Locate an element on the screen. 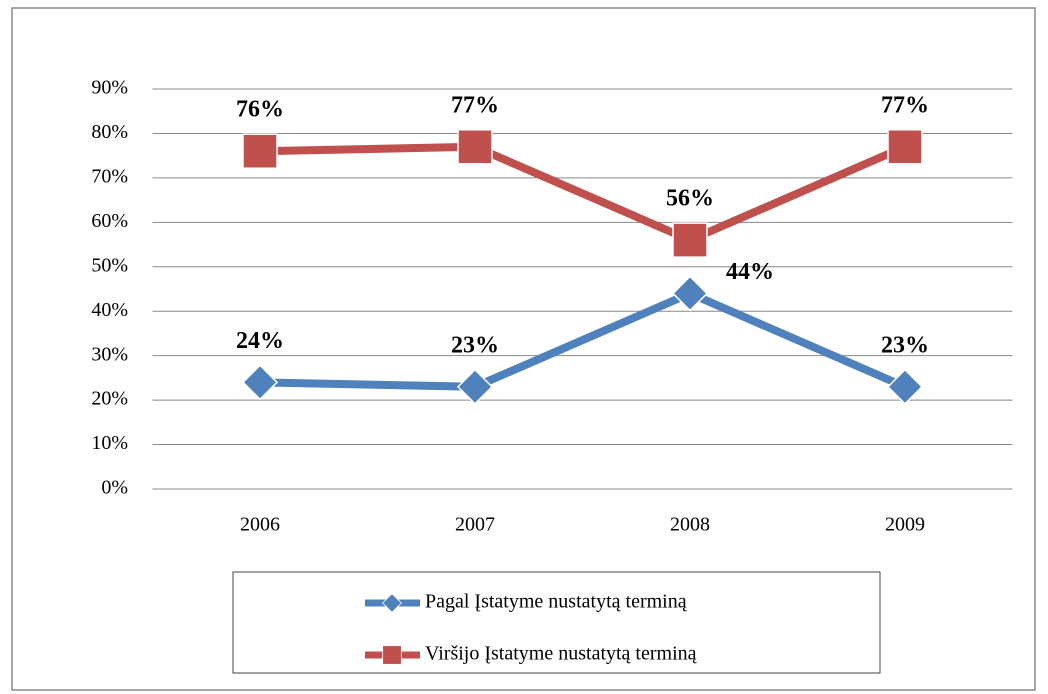  y-tick-label: 70% is located at coordinates (109, 176).